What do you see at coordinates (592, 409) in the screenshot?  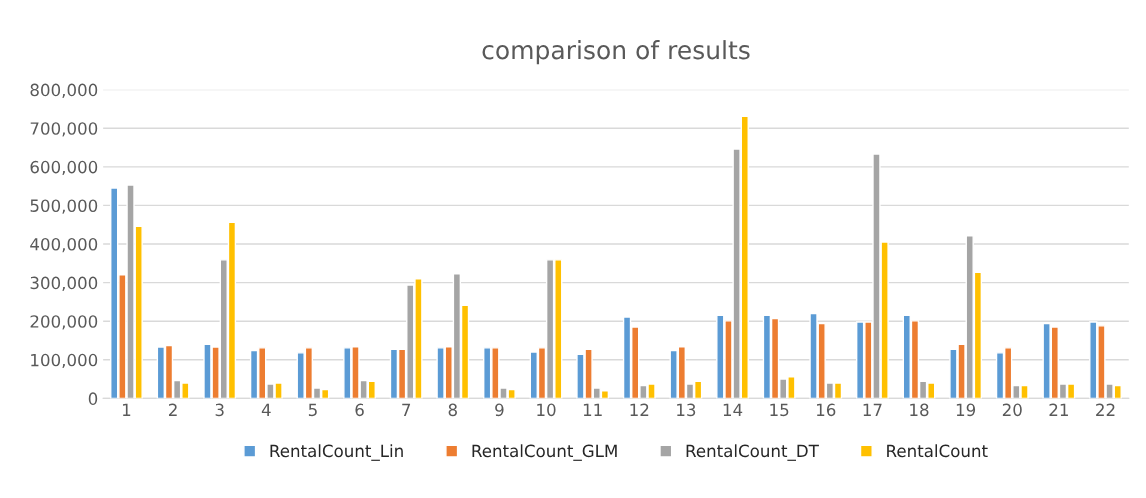 I see `x-tick-label: 11` at bounding box center [592, 409].